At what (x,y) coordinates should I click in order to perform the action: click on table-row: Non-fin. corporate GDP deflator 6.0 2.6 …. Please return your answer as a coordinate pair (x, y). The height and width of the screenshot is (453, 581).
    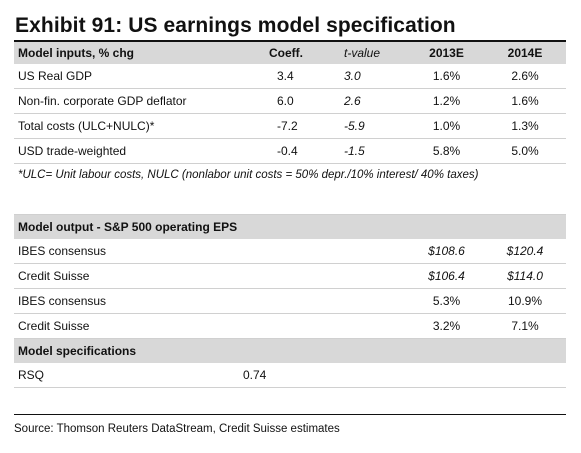
    Looking at the image, I should click on (290, 101).